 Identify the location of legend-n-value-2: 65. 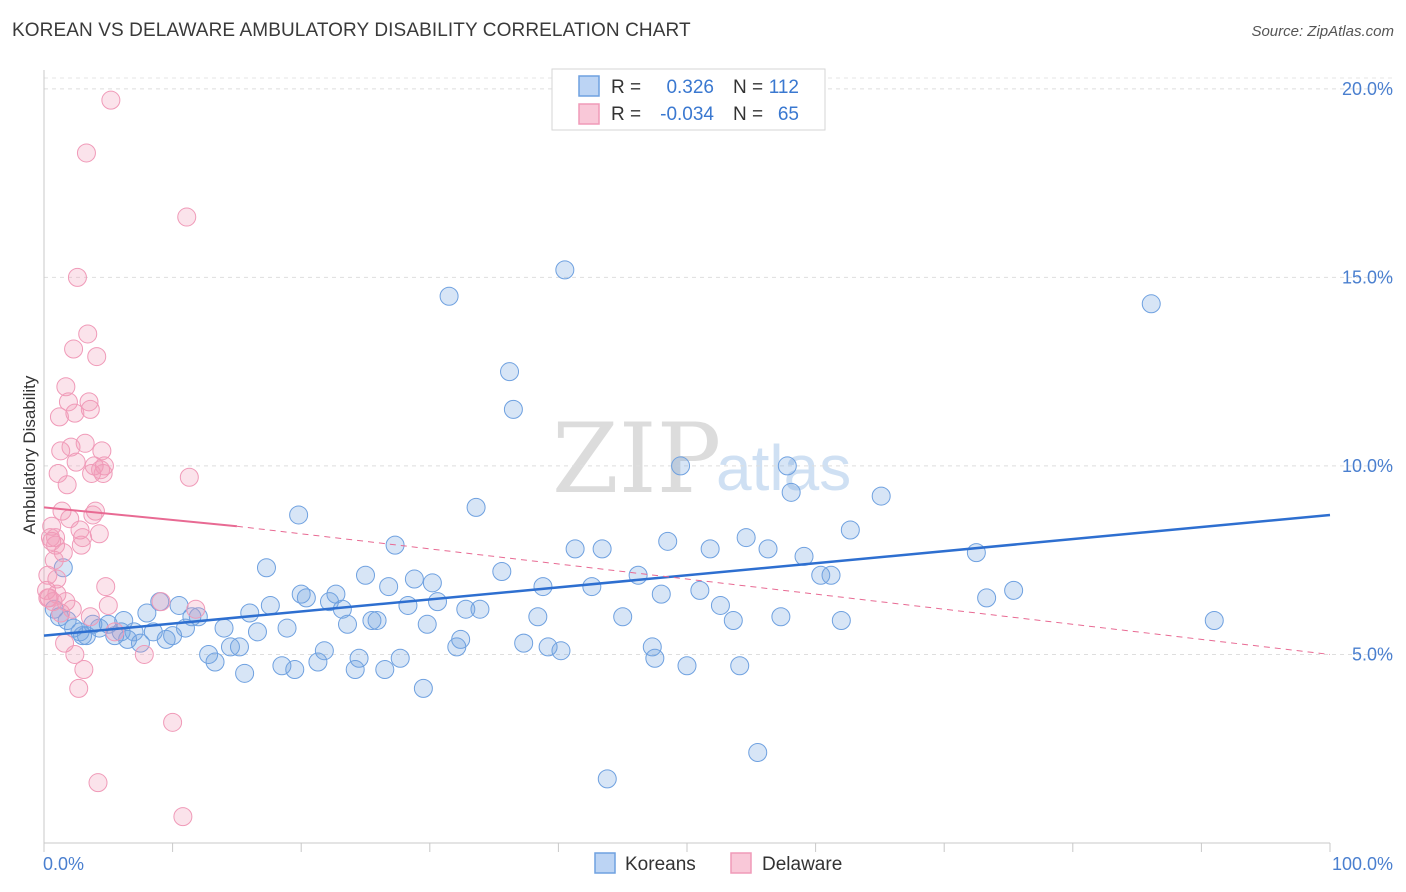
(788, 114).